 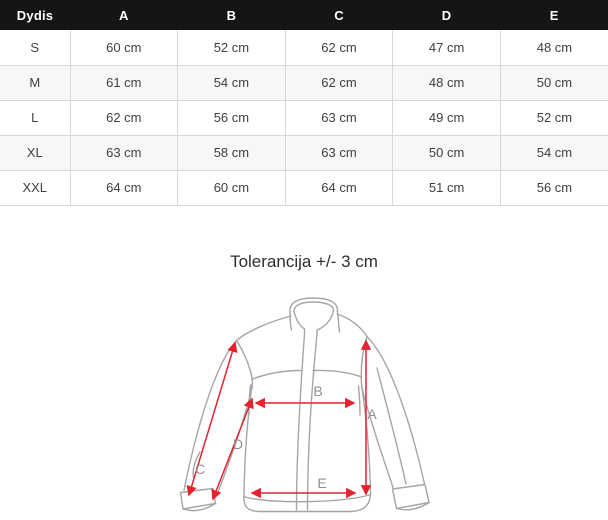 I want to click on jacket-collar-inner, so click(x=314, y=306).